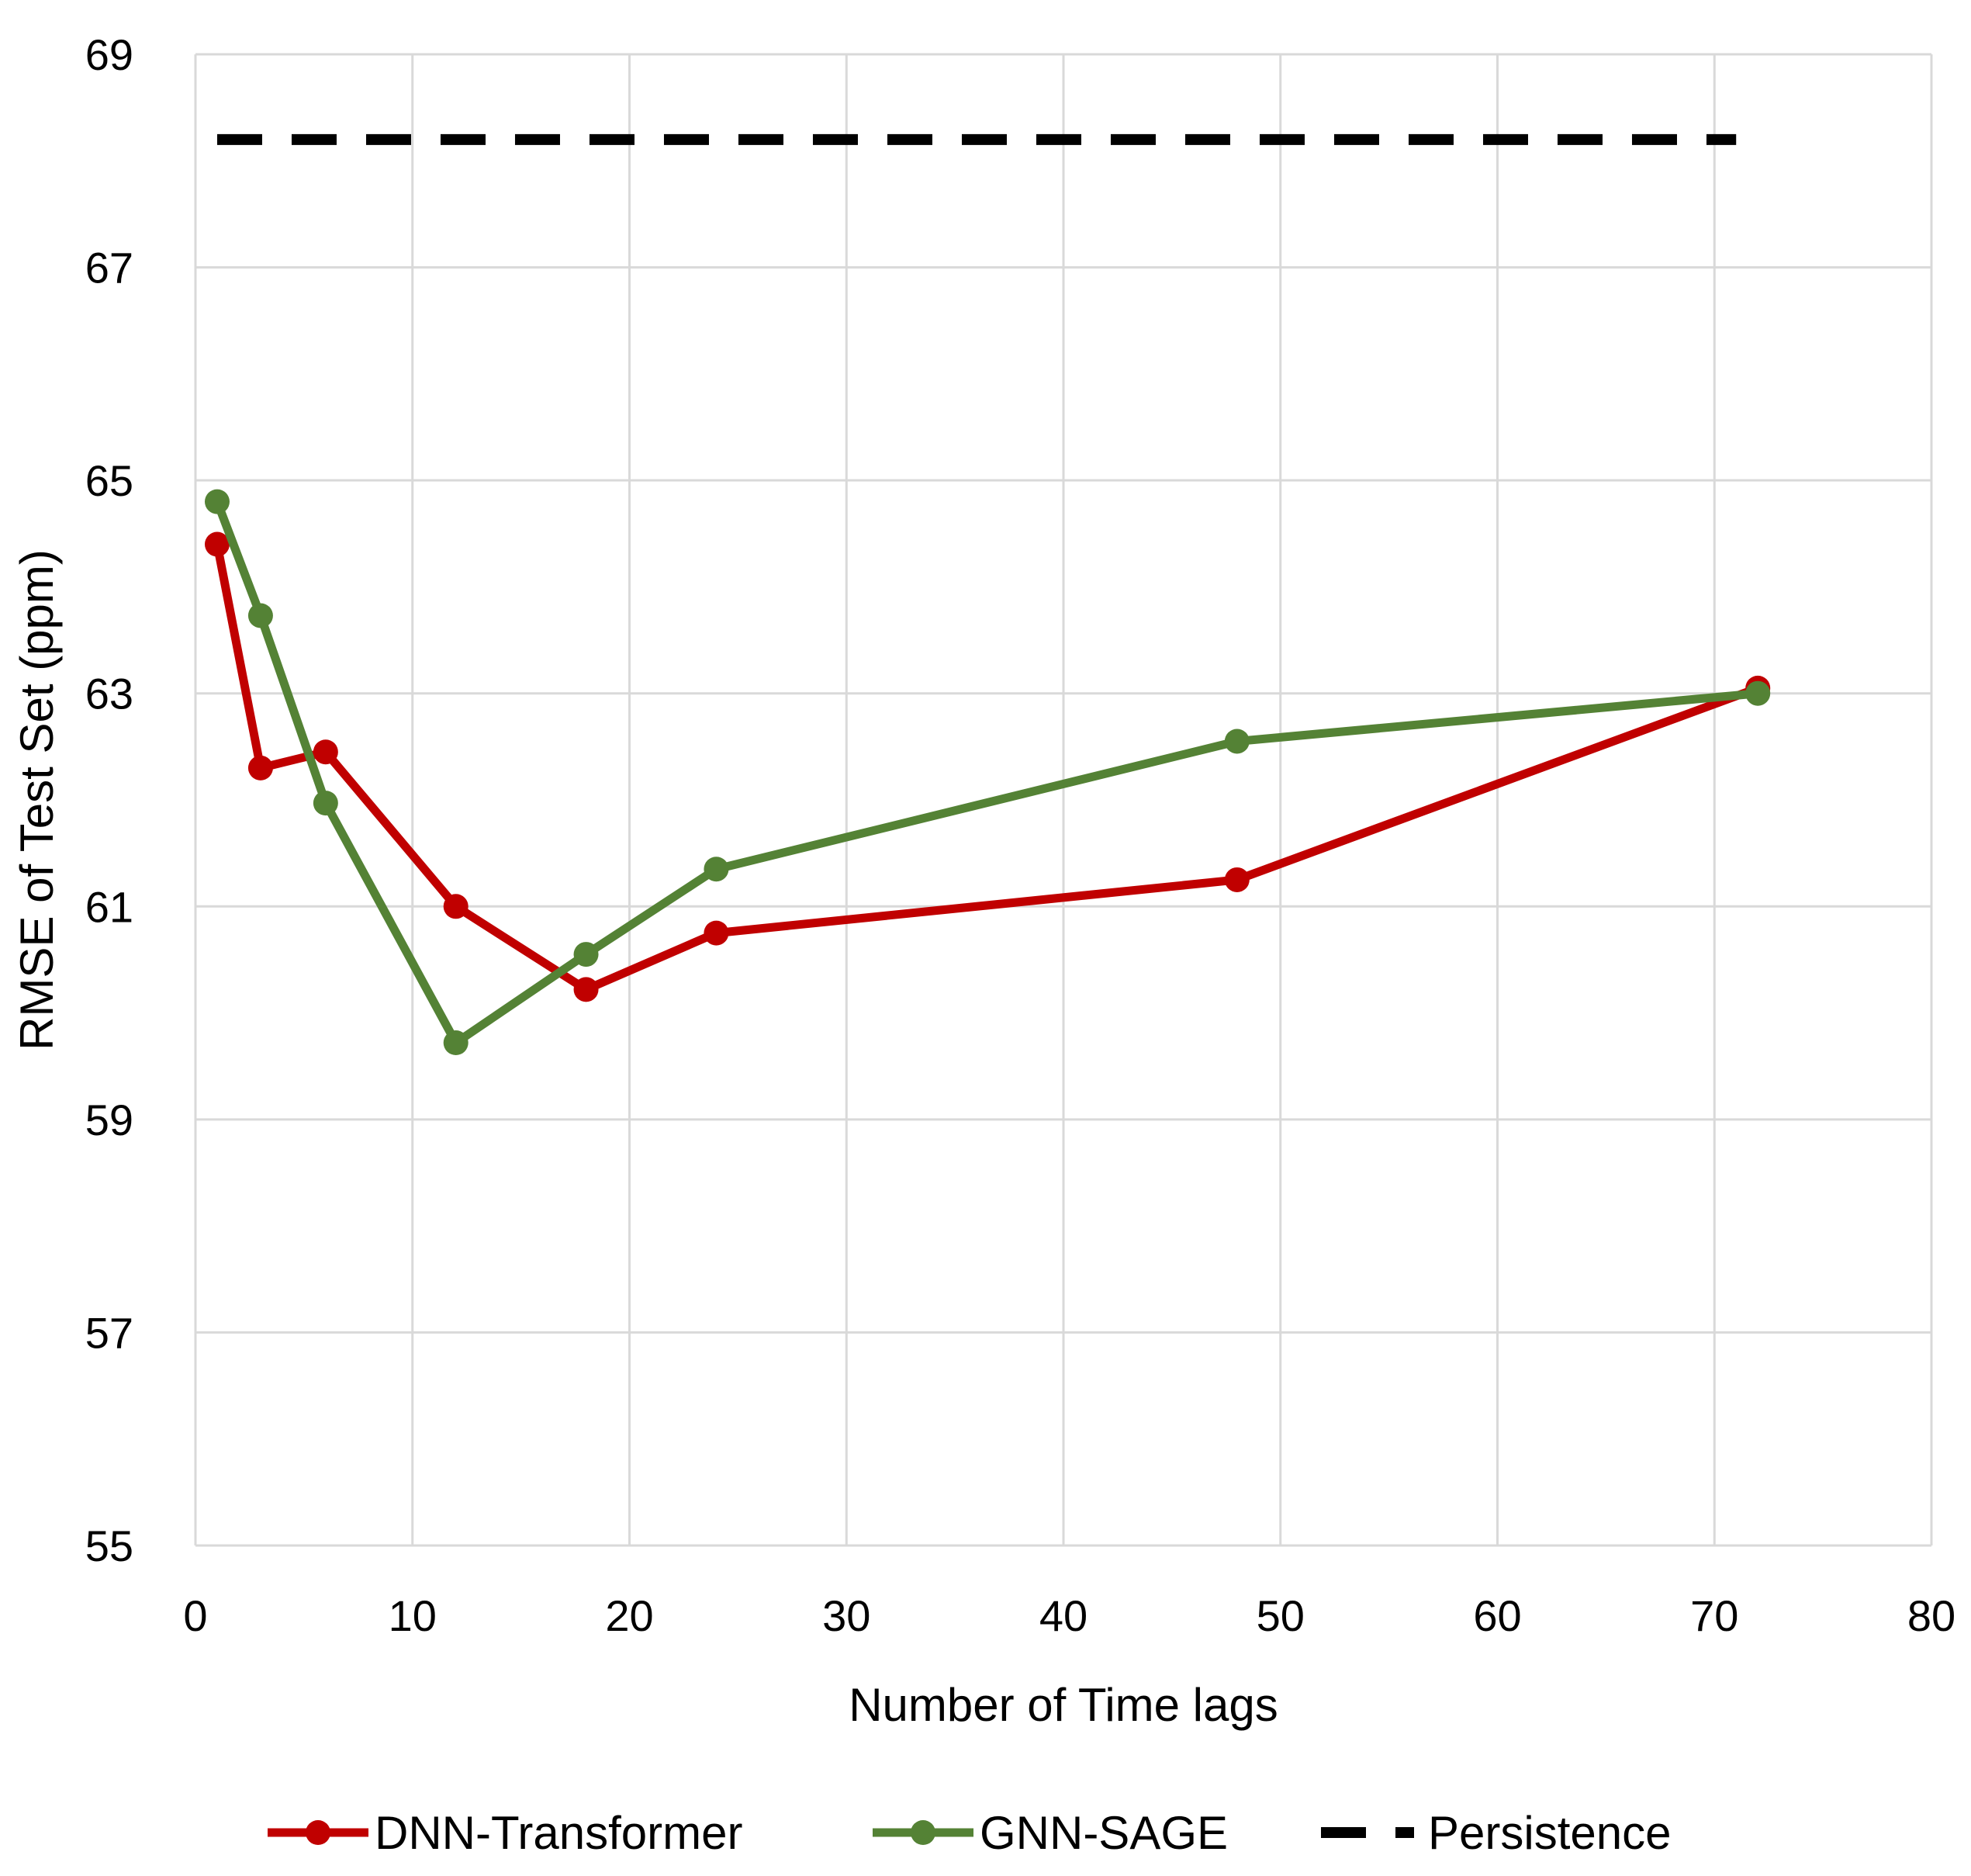  What do you see at coordinates (1104, 1833) in the screenshot?
I see `legend-label-gnn-sage: GNN-SAGE` at bounding box center [1104, 1833].